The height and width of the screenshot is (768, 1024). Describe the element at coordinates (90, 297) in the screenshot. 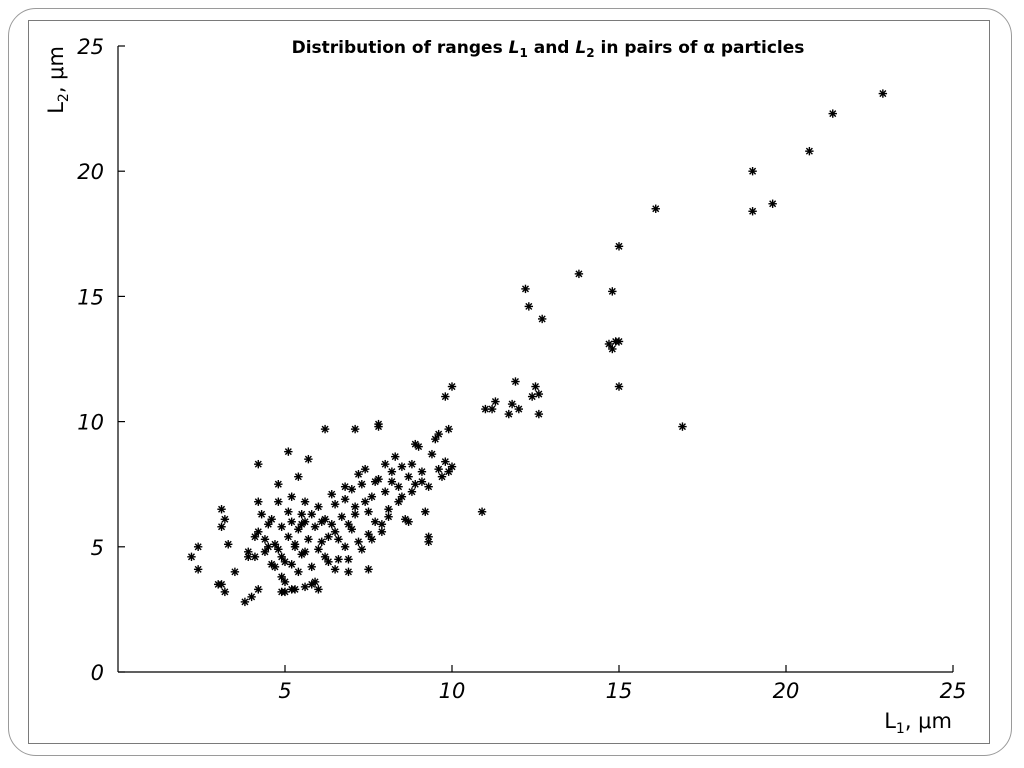

I see `y-tick-label: 15` at that location.